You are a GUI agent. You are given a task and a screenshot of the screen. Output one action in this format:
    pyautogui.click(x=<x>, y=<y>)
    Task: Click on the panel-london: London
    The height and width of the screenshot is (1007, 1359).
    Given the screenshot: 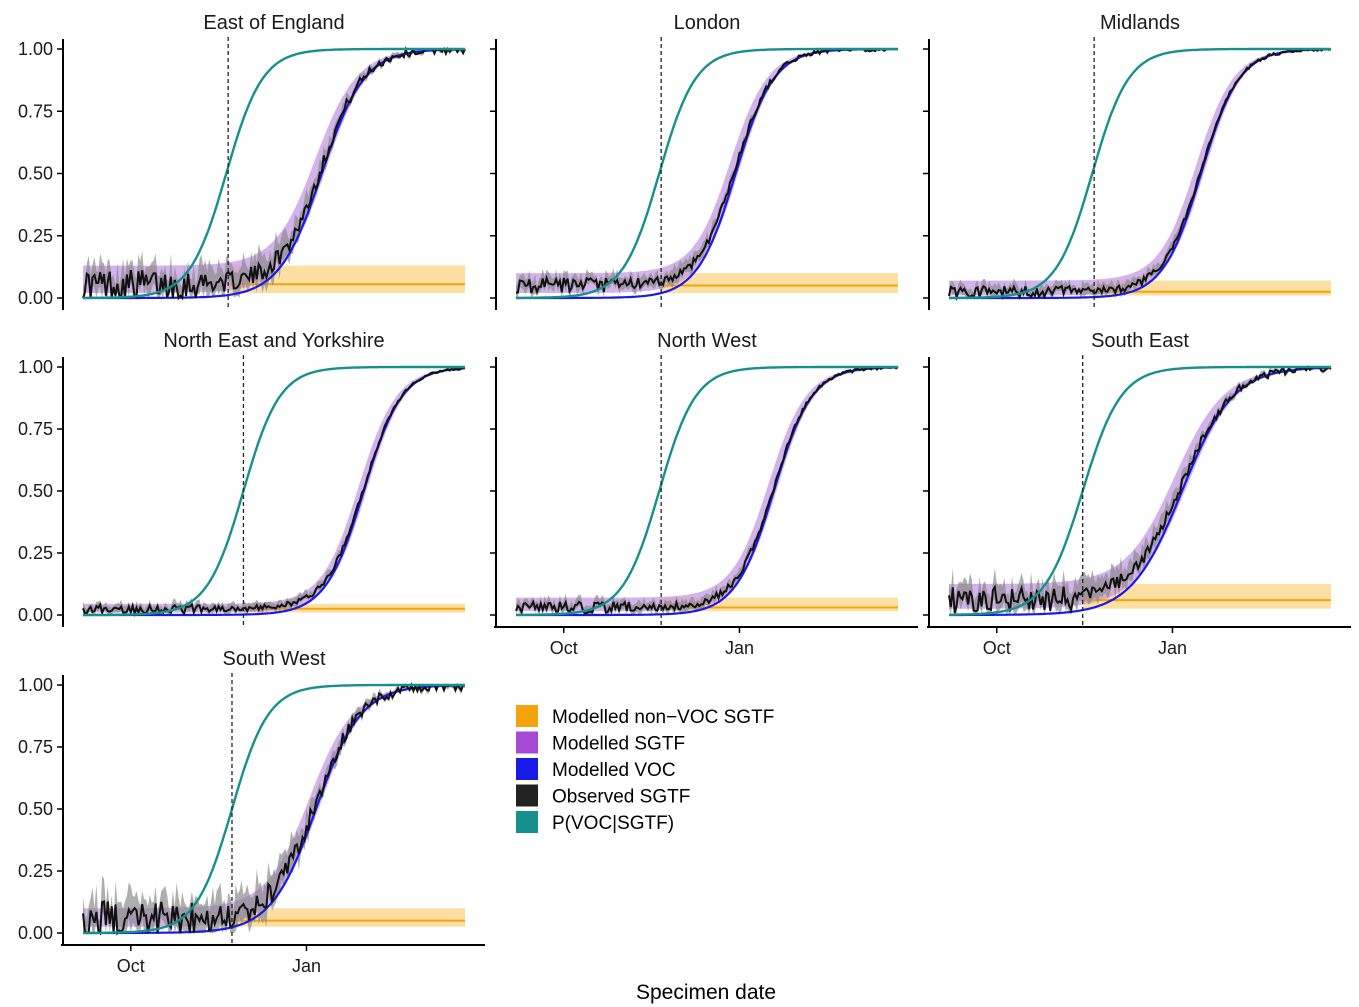 What is the action you would take?
    pyautogui.click(x=694, y=161)
    